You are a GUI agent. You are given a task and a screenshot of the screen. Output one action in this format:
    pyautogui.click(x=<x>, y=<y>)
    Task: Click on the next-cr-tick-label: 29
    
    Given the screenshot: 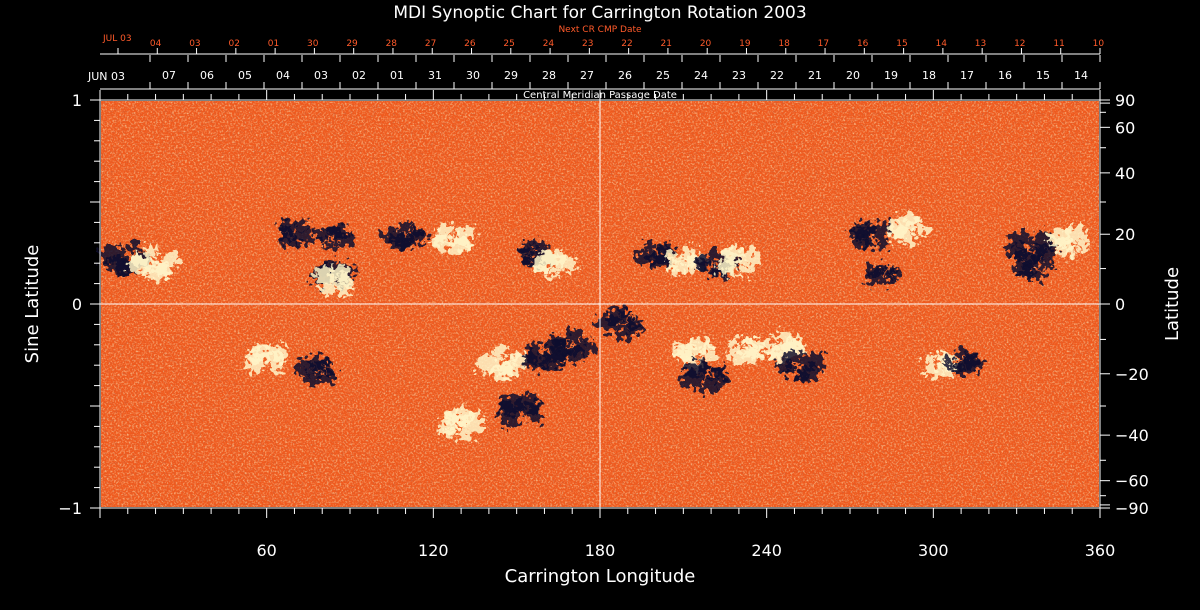 What is the action you would take?
    pyautogui.click(x=352, y=44)
    